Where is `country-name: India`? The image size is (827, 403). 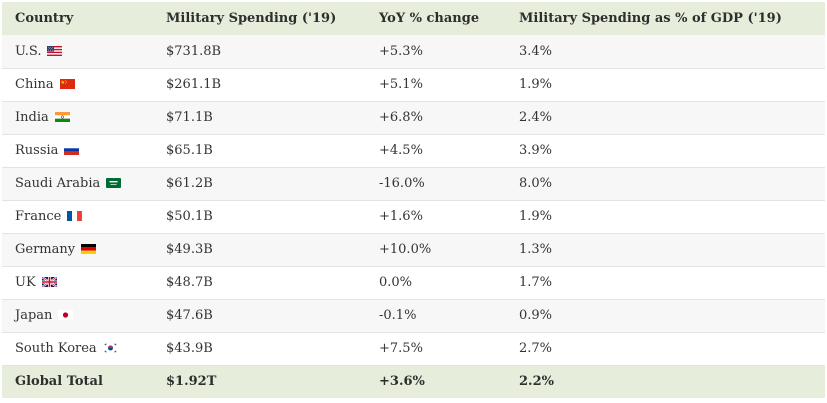 country-name: India is located at coordinates (32, 117).